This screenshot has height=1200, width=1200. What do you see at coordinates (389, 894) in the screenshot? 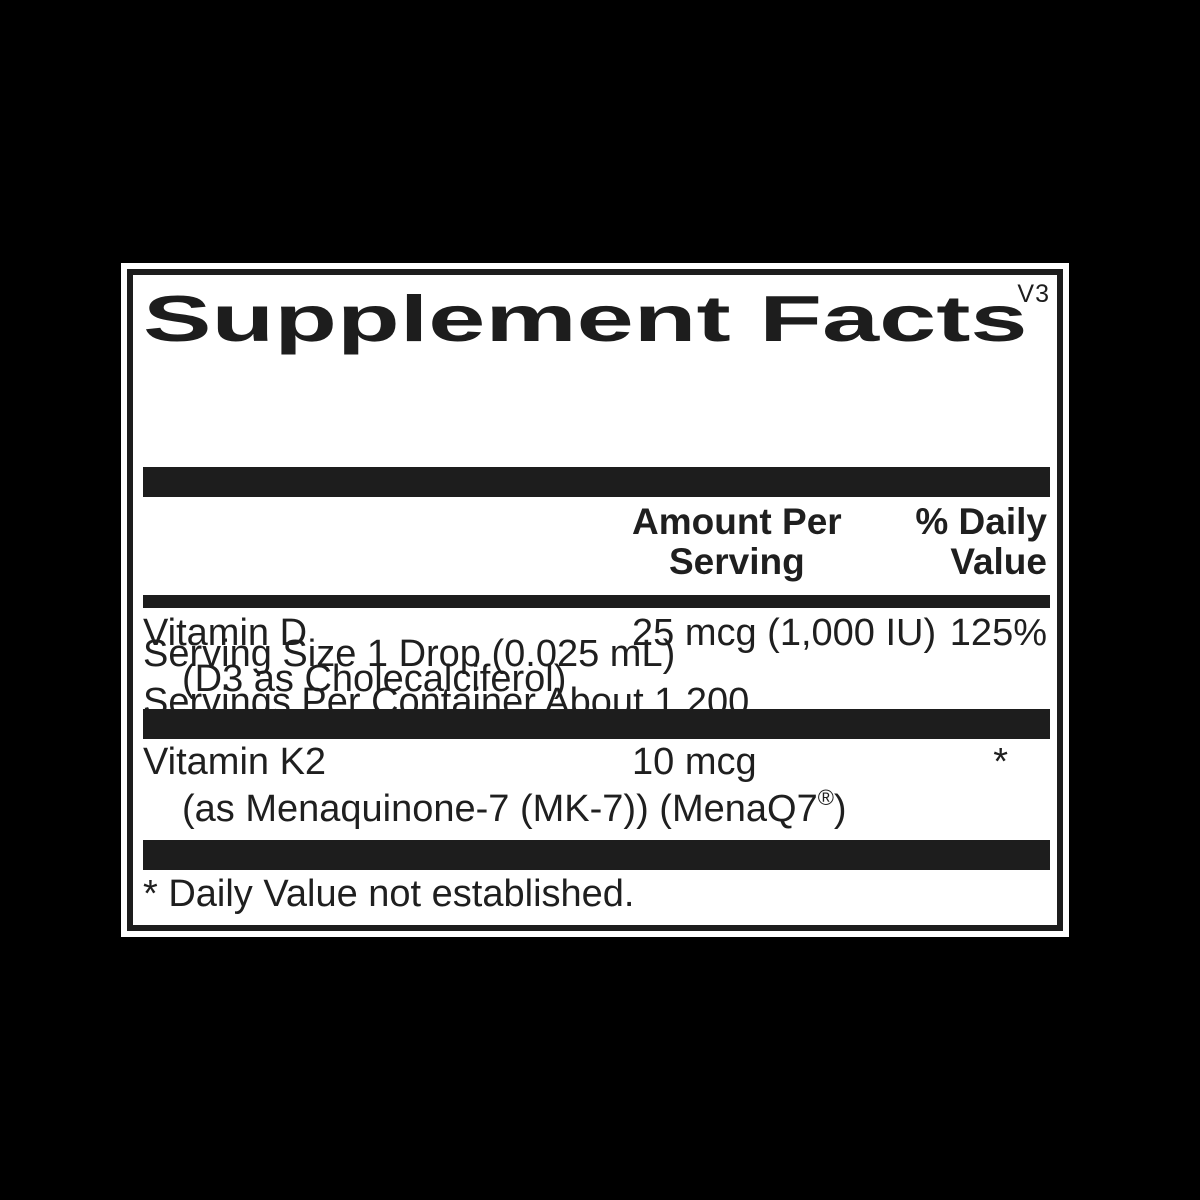
I see `daily-value-footnote: * Daily Value not established.` at bounding box center [389, 894].